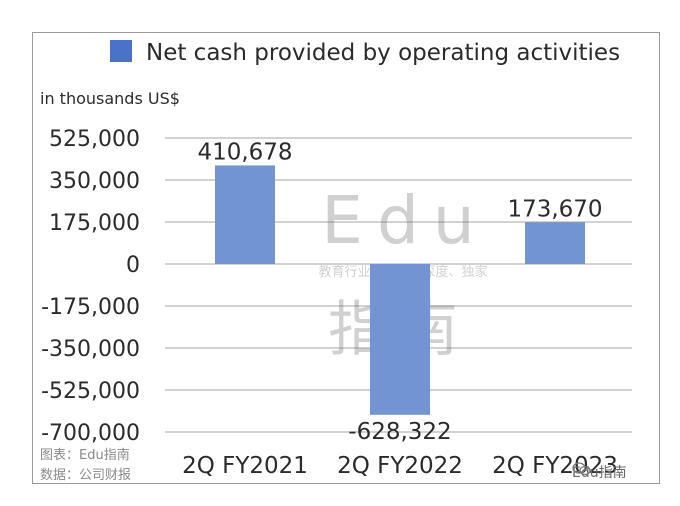  I want to click on watermark-edu: Edu, so click(404, 220).